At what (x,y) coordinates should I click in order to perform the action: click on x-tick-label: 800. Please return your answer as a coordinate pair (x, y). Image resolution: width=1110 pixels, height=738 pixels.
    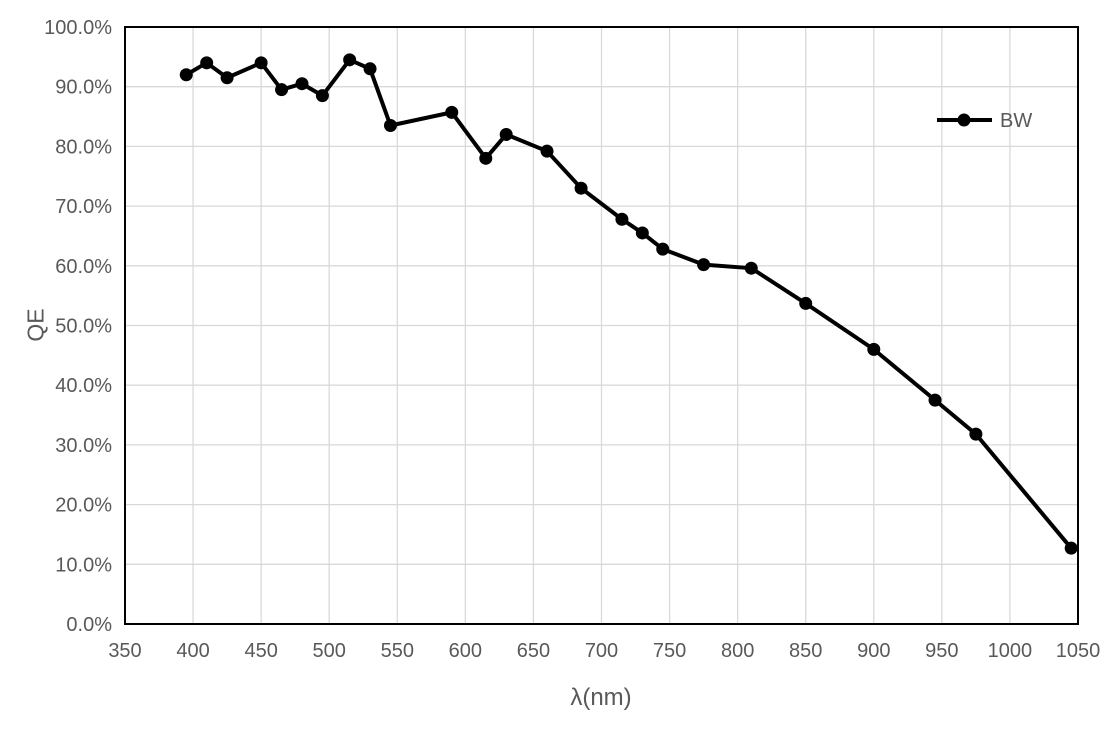
    Looking at the image, I should click on (737, 651).